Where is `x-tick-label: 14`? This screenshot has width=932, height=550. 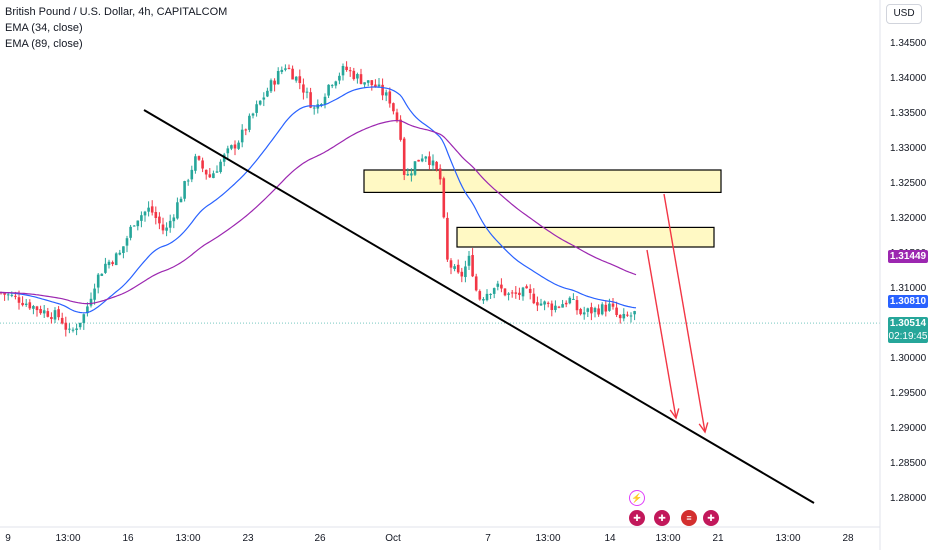
x-tick-label: 14 is located at coordinates (610, 538).